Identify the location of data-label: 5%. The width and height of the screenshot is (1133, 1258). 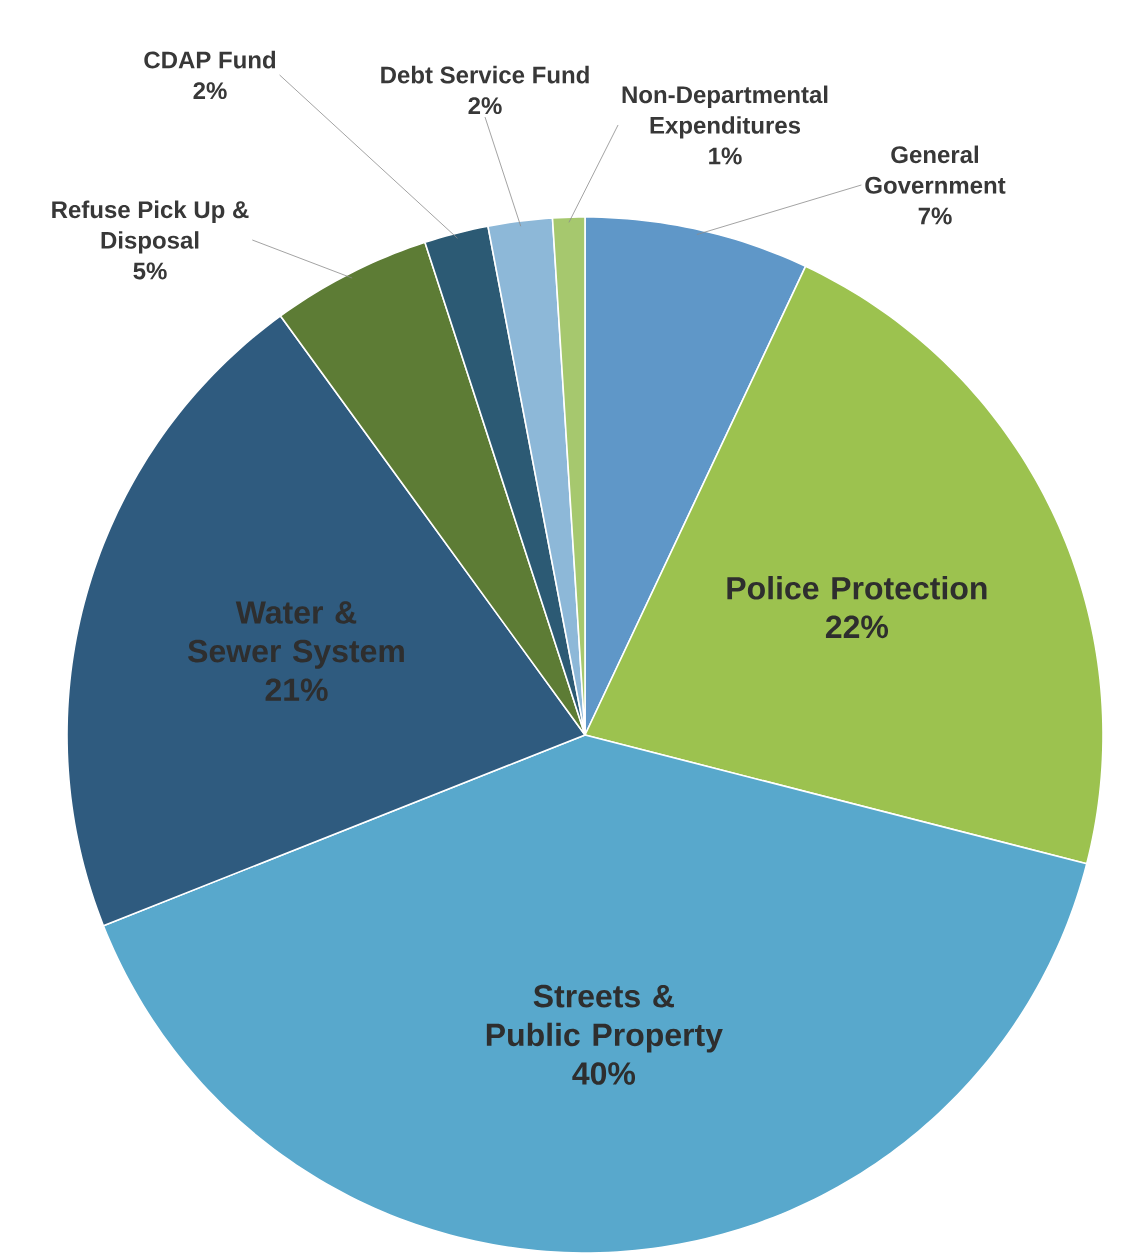
(150, 271).